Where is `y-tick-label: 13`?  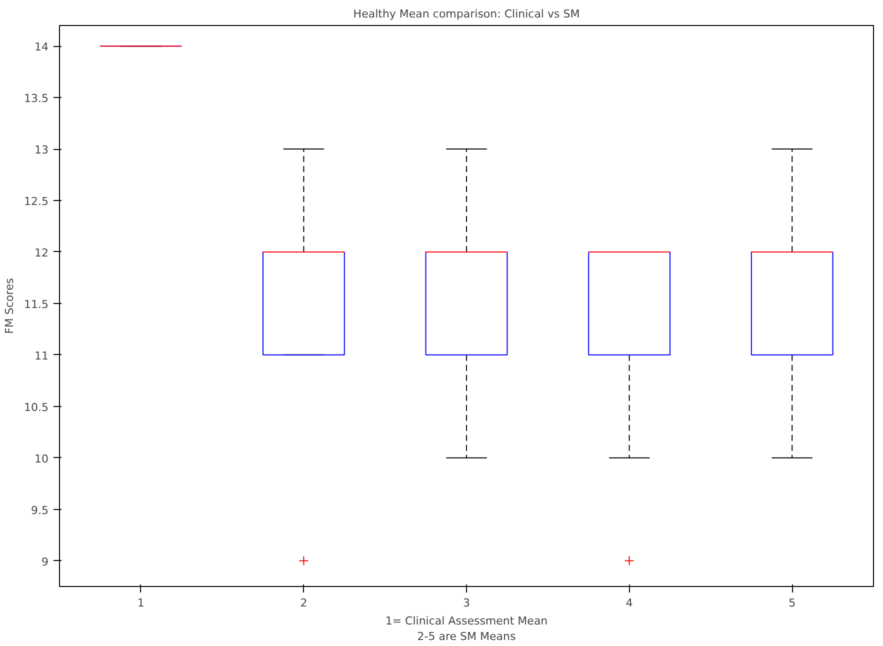
y-tick-label: 13 is located at coordinates (41, 150).